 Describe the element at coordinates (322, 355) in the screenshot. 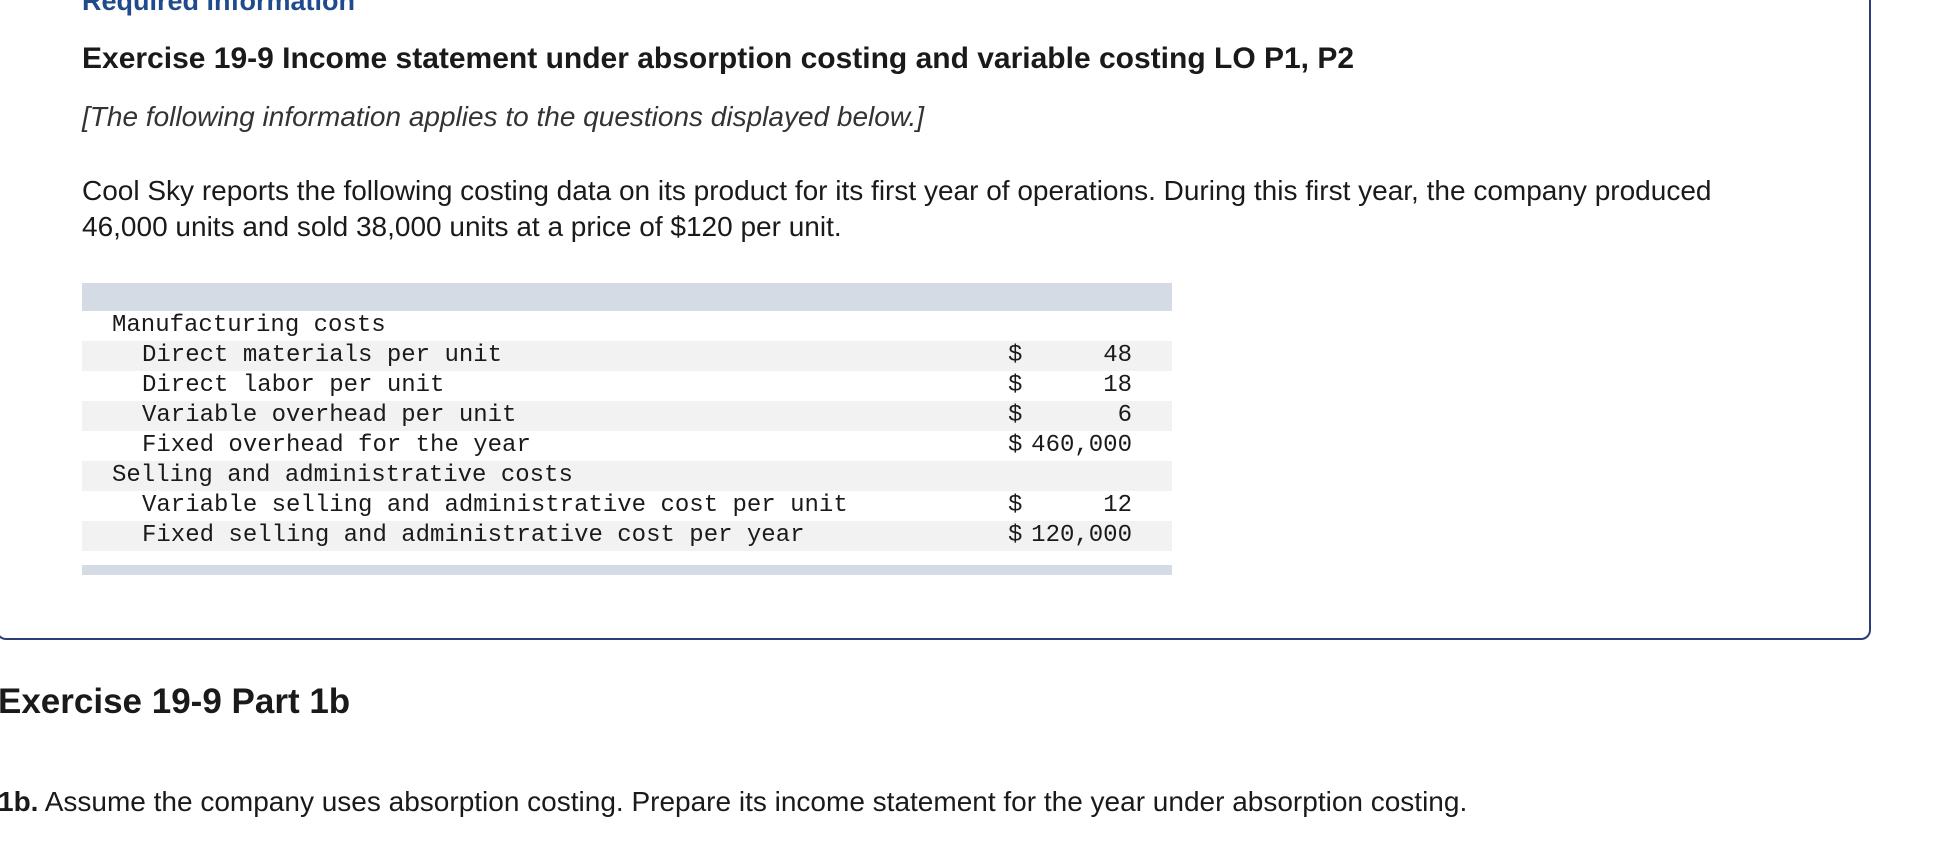

I see `row-label: Direct materials per unit` at that location.